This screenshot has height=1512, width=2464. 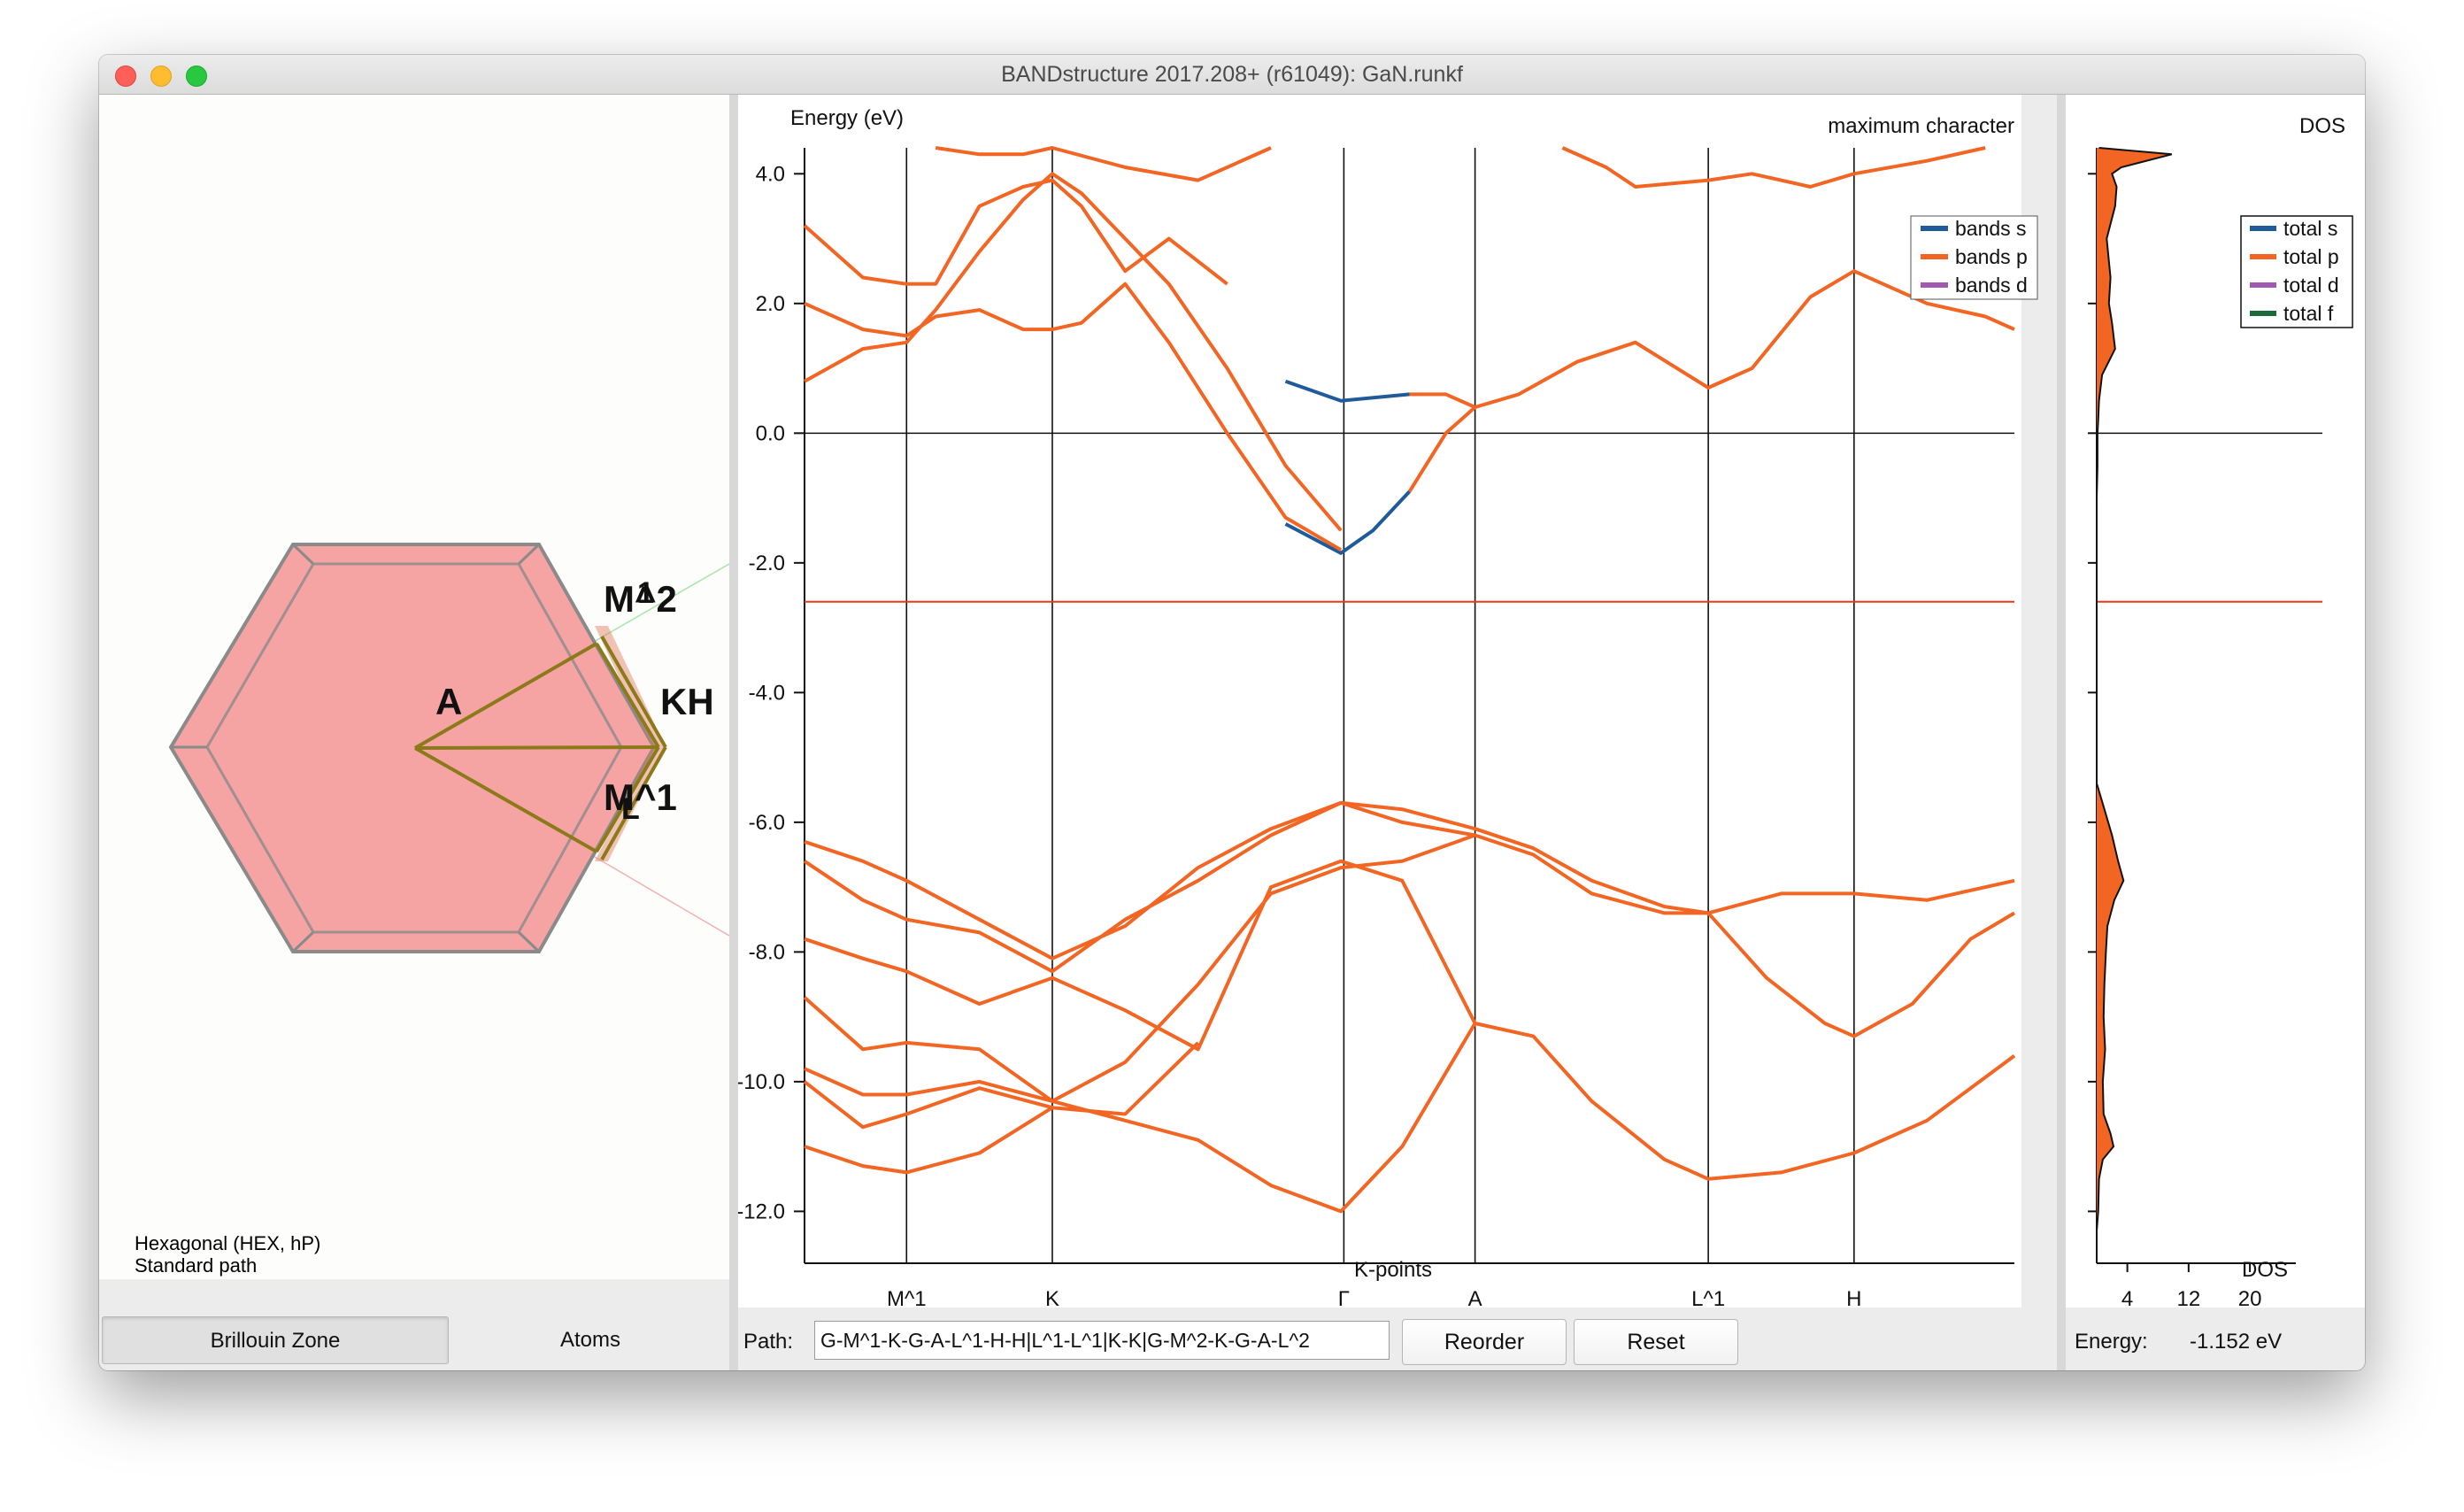 What do you see at coordinates (907, 1297) in the screenshot?
I see `band-xtick-label: M^1` at bounding box center [907, 1297].